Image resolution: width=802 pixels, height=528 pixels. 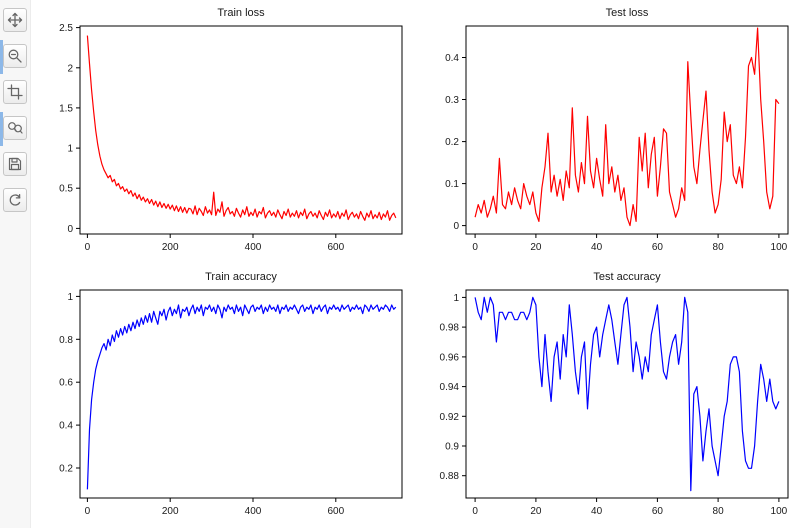 I want to click on chart-title: Train accuracy, so click(x=241, y=277).